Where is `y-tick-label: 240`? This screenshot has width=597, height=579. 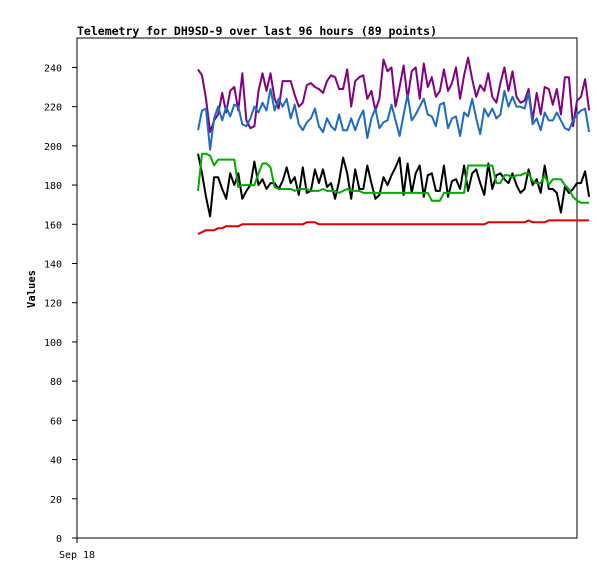 y-tick-label: 240 is located at coordinates (53, 68).